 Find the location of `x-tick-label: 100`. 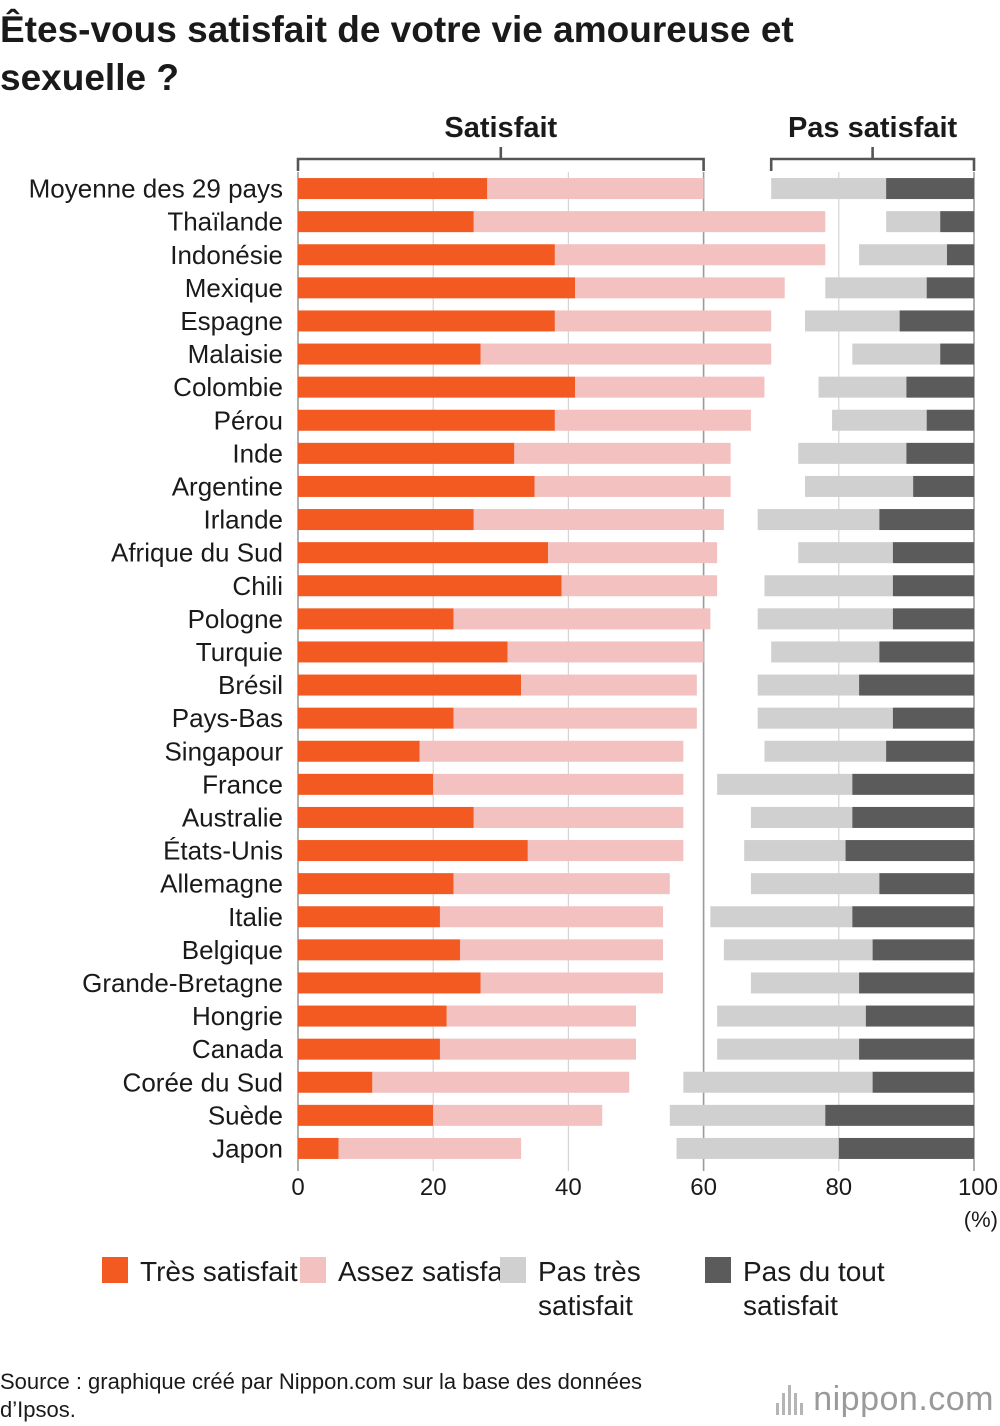

x-tick-label: 100 is located at coordinates (978, 1187).